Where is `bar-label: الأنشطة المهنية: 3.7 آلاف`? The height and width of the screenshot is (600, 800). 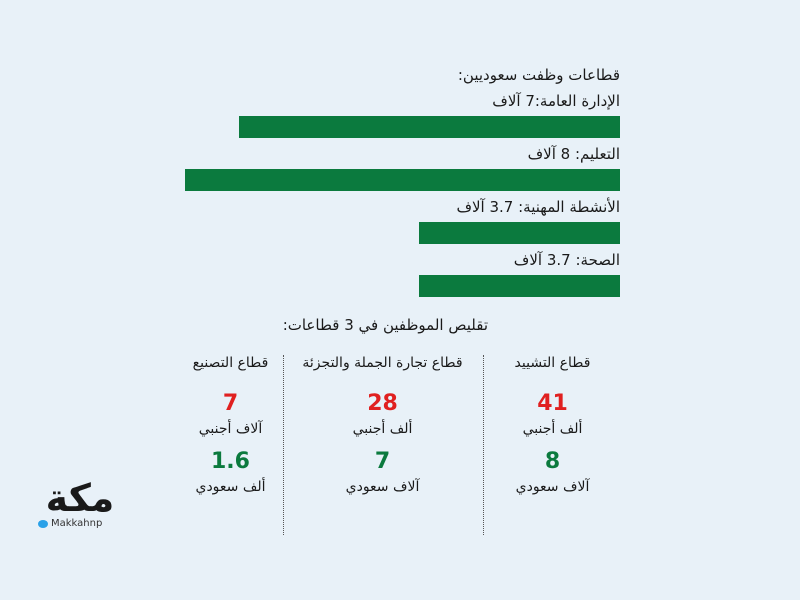 bar-label: الأنشطة المهنية: 3.7 آلاف is located at coordinates (538, 207).